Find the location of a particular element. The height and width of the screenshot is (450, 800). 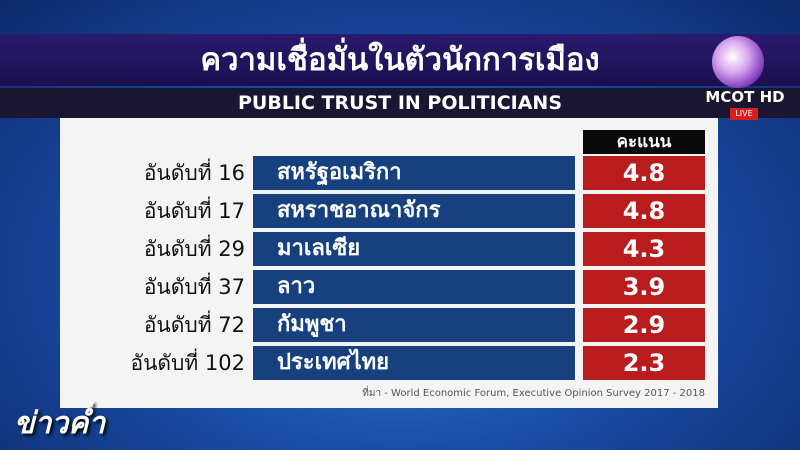

country-name: สหรัฐอเมริกา is located at coordinates (414, 173).